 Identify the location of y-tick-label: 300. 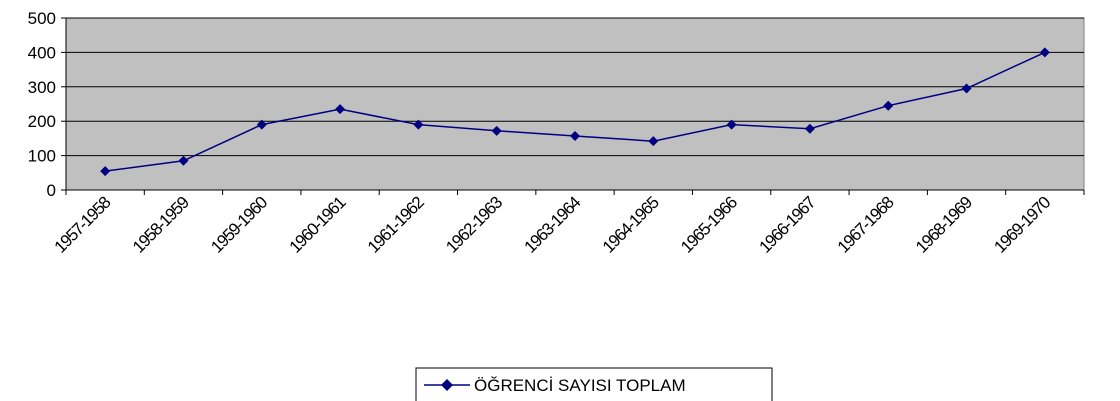
(42, 87).